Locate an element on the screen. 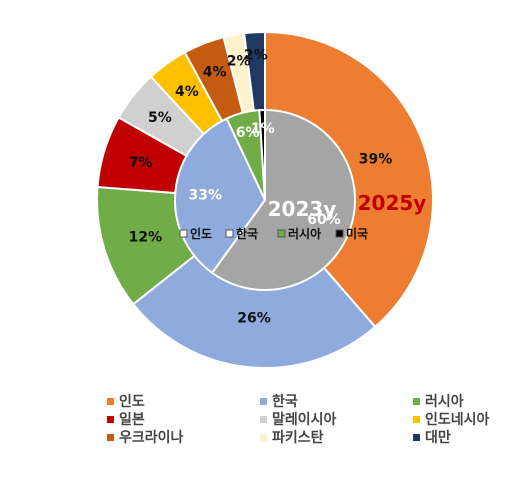 Image resolution: width=530 pixels, height=477 pixels. outer-slice-label-4: 5% is located at coordinates (160, 118).